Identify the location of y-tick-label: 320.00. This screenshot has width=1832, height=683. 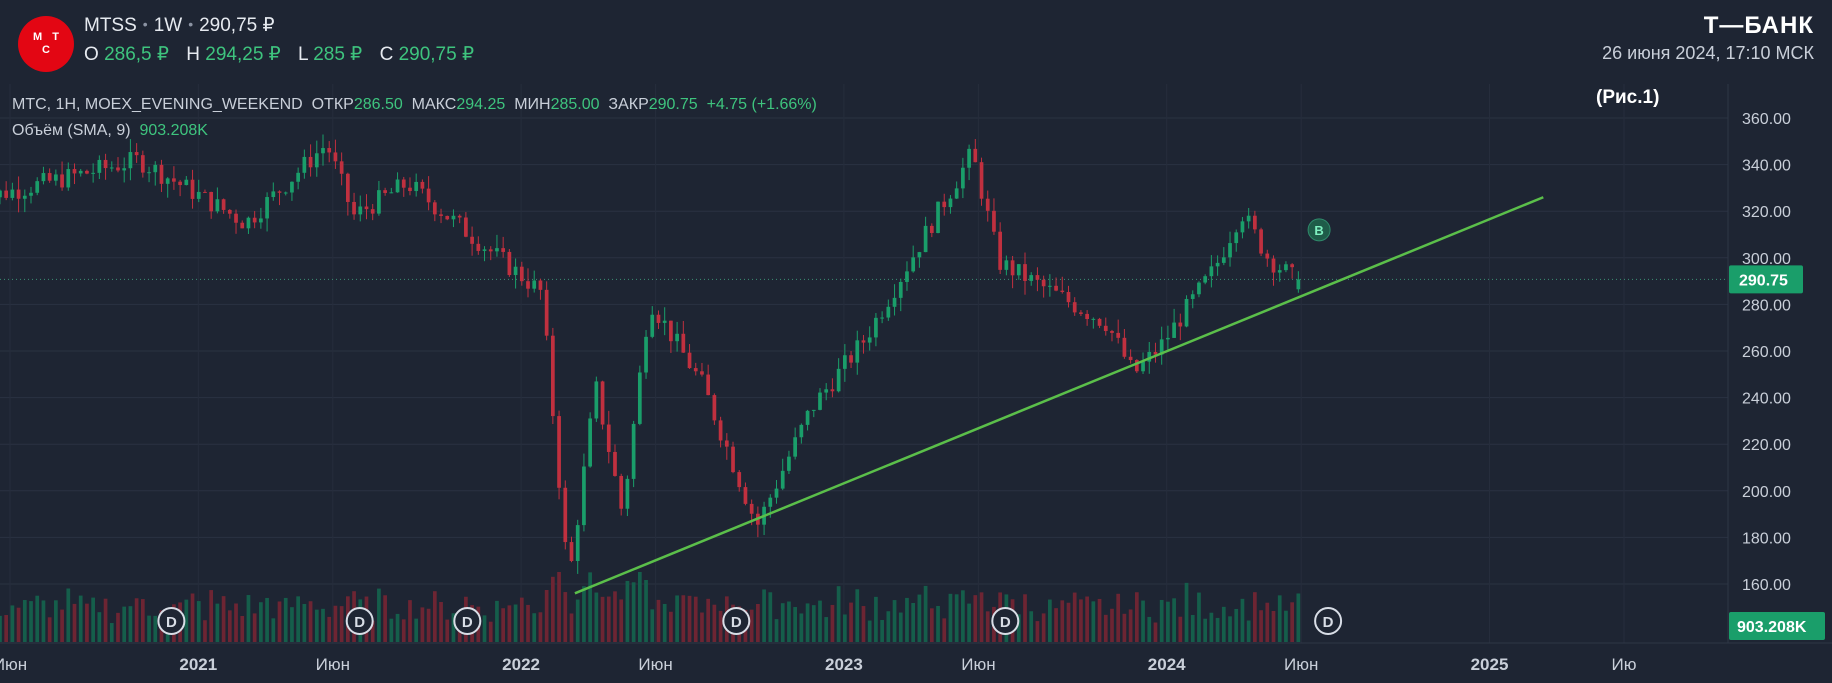
(1766, 212).